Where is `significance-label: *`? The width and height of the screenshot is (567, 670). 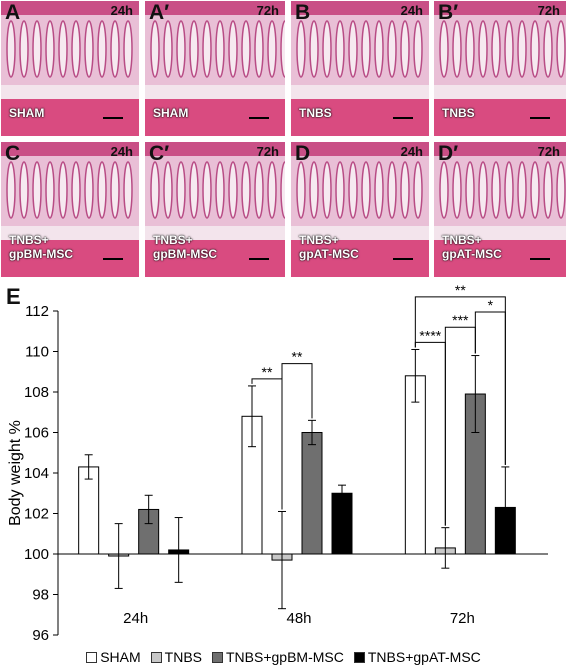 significance-label: * is located at coordinates (491, 305).